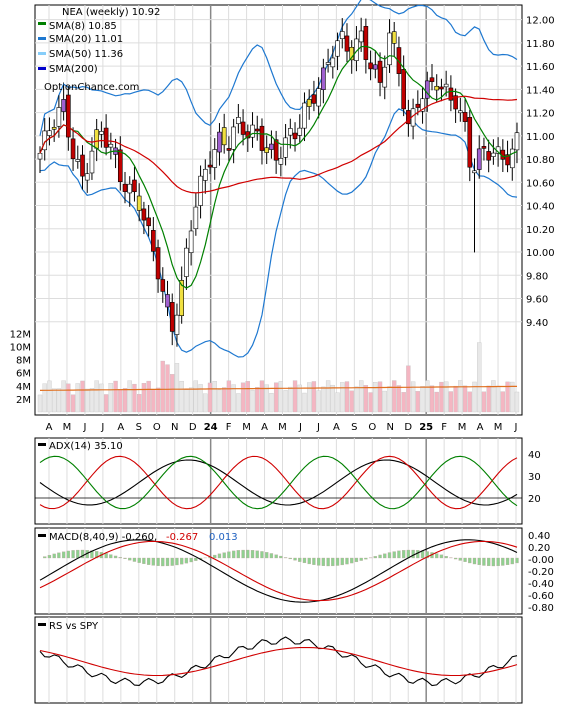 The height and width of the screenshot is (706, 566). What do you see at coordinates (540, 230) in the screenshot?
I see `price-tick-label: 10.20` at bounding box center [540, 230].